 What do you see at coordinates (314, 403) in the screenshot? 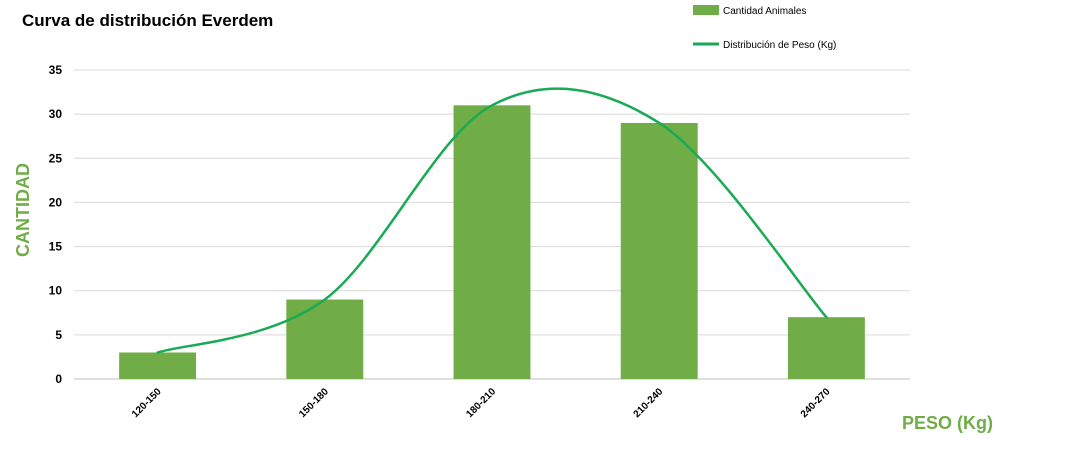
I see `x-tick-label: 150-180` at bounding box center [314, 403].